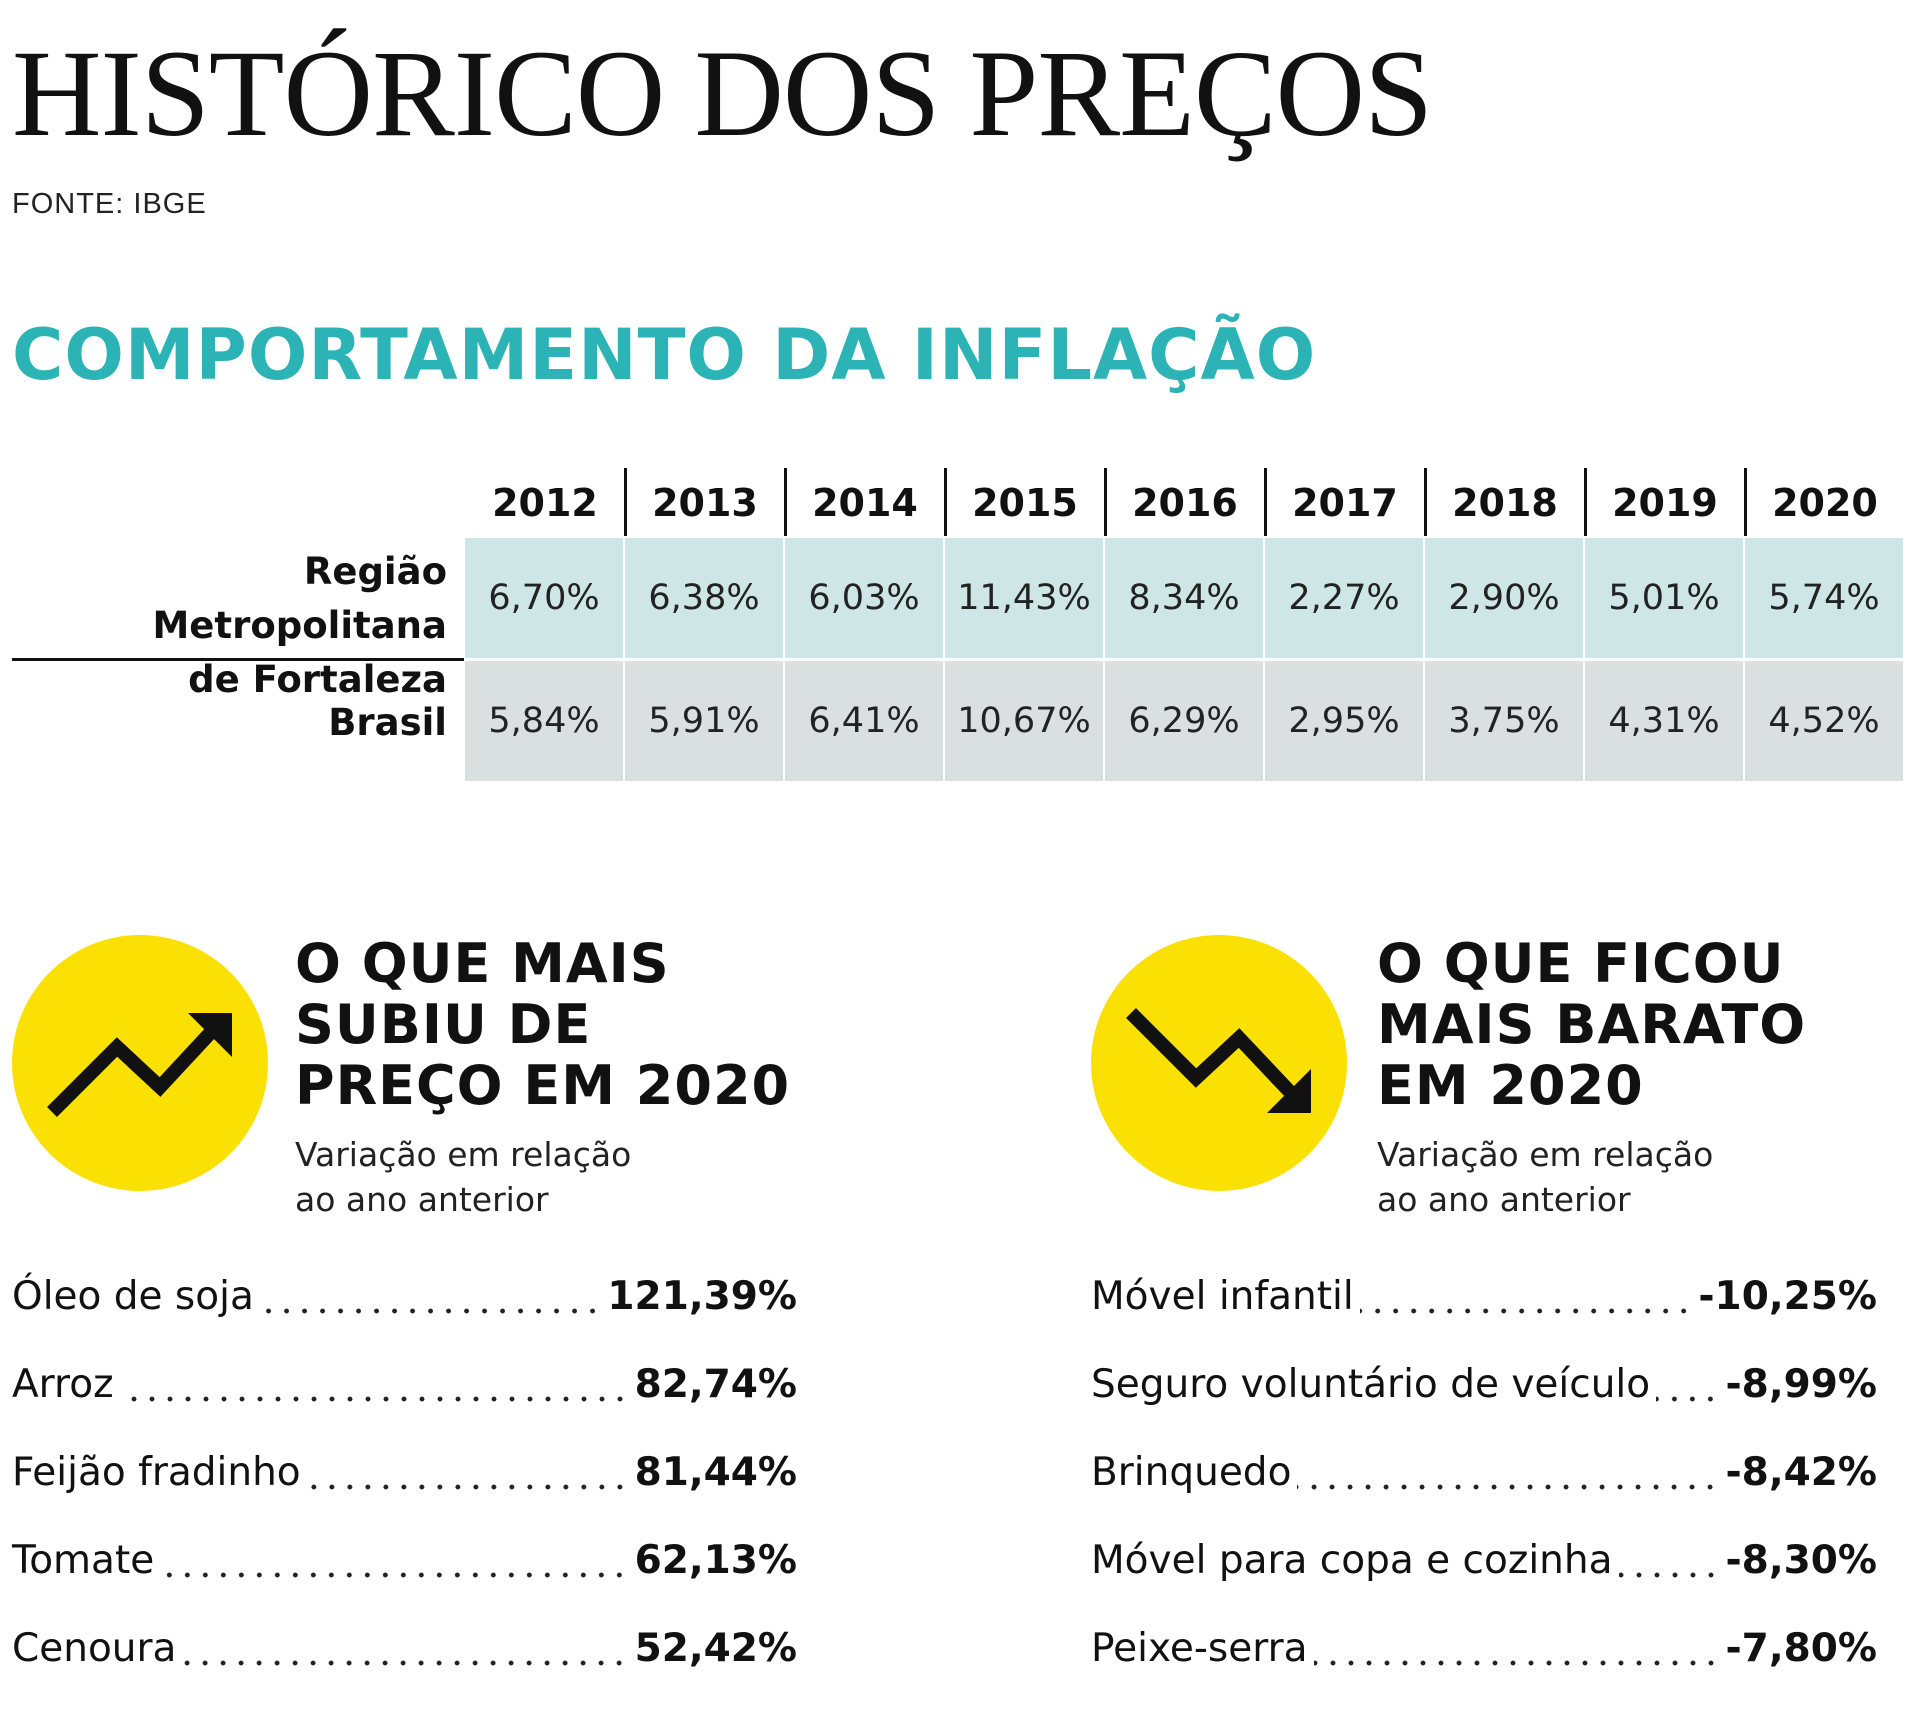 The width and height of the screenshot is (1920, 1711). Describe the element at coordinates (404, 1648) in the screenshot. I see `list-item: Cenoura 52,42%` at that location.